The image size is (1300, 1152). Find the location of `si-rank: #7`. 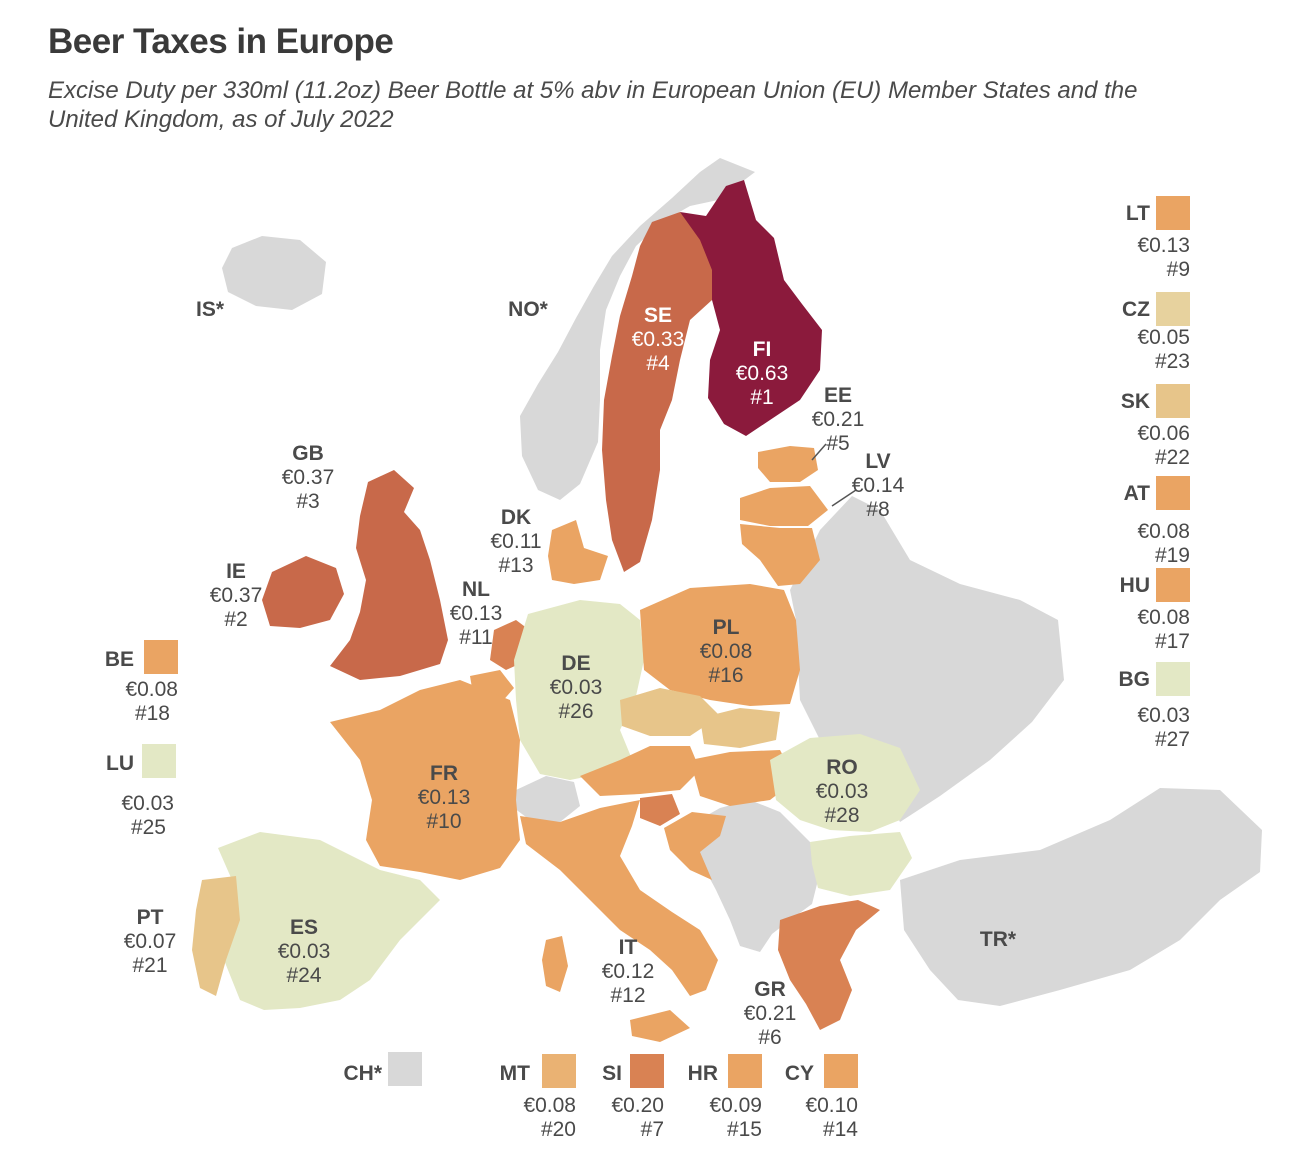

si-rank: #7 is located at coordinates (652, 1129).